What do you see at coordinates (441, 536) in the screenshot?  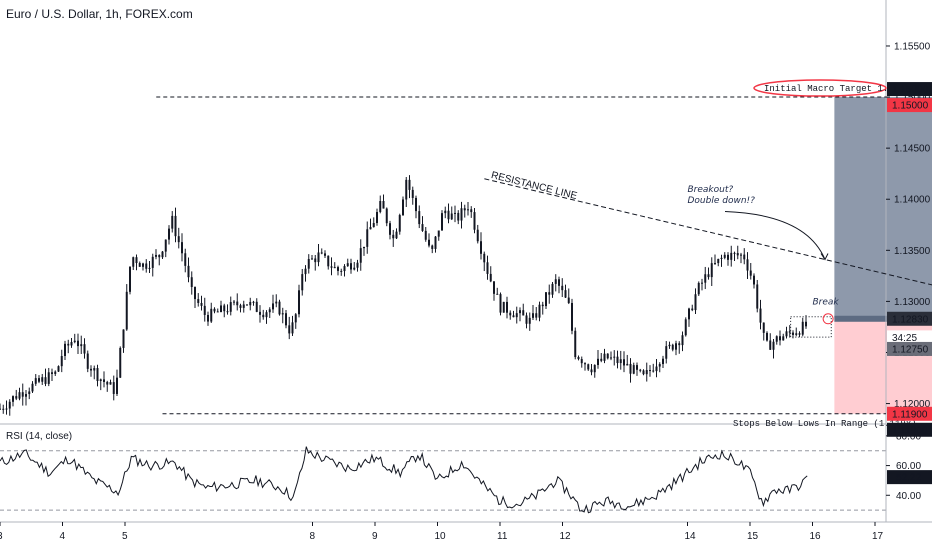 I see `time-tick-label: 10` at bounding box center [441, 536].